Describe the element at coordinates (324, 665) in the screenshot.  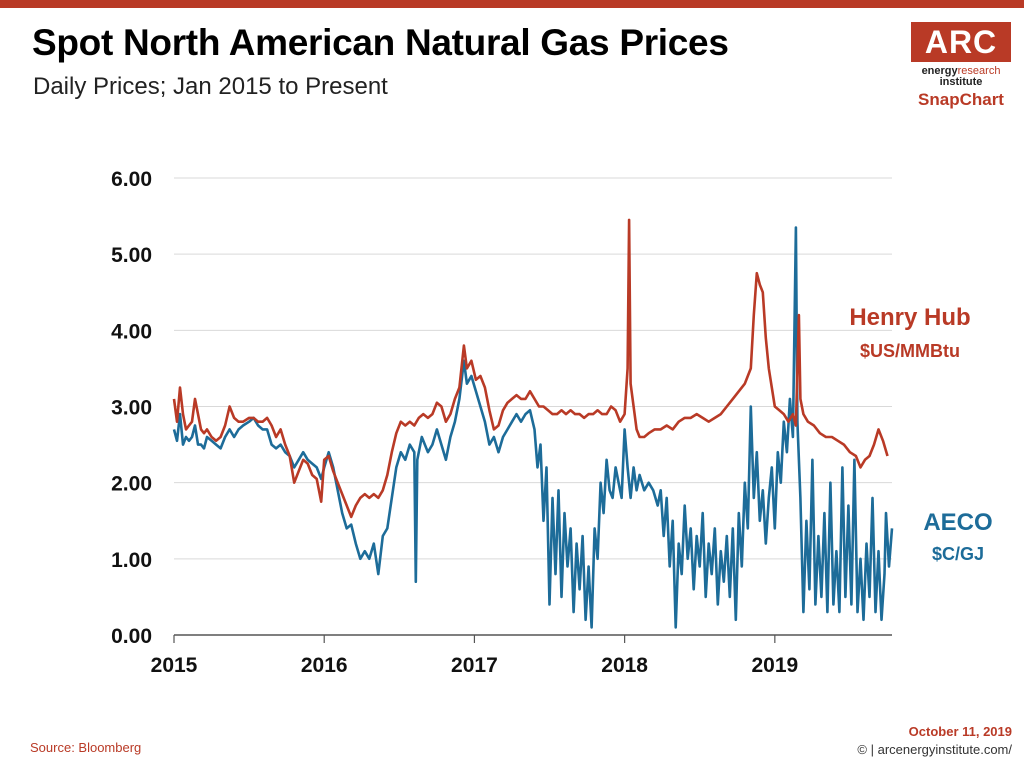
I see `x-tick-label: 2016` at that location.